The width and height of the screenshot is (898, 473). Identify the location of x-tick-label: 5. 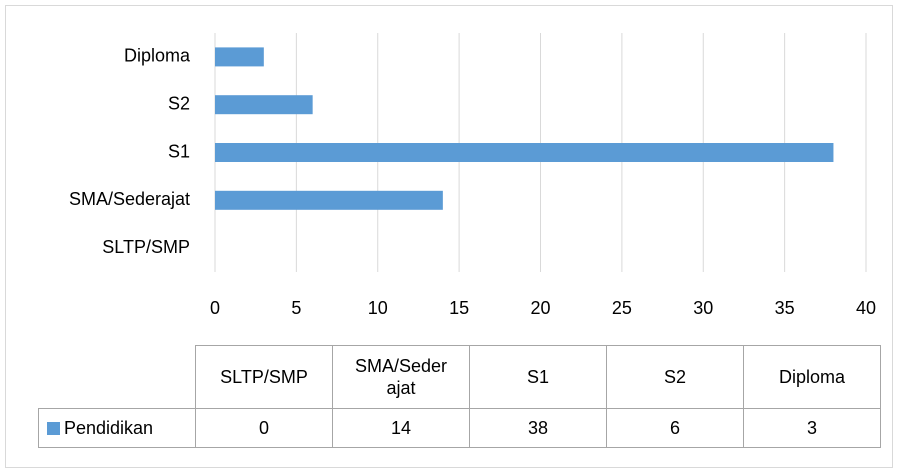
(296, 308).